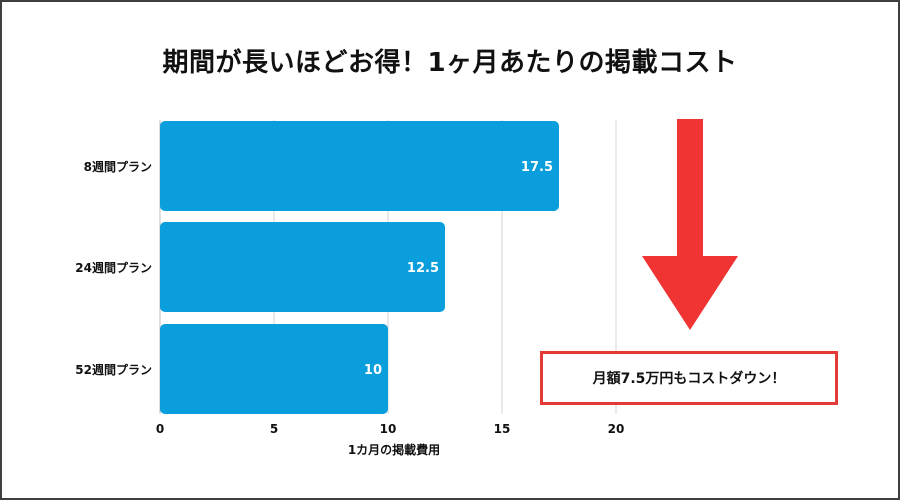  Describe the element at coordinates (113, 267) in the screenshot. I see `category-label: 24週間プラン` at that location.